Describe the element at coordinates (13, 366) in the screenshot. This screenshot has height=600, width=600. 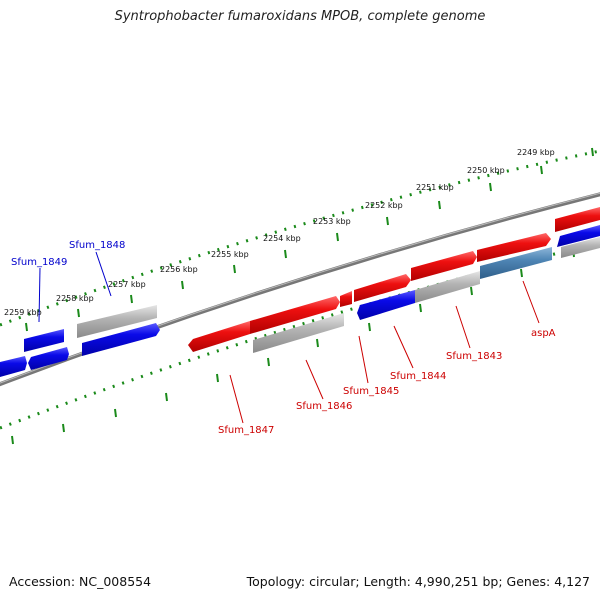
I see `gene-left-edge` at that location.